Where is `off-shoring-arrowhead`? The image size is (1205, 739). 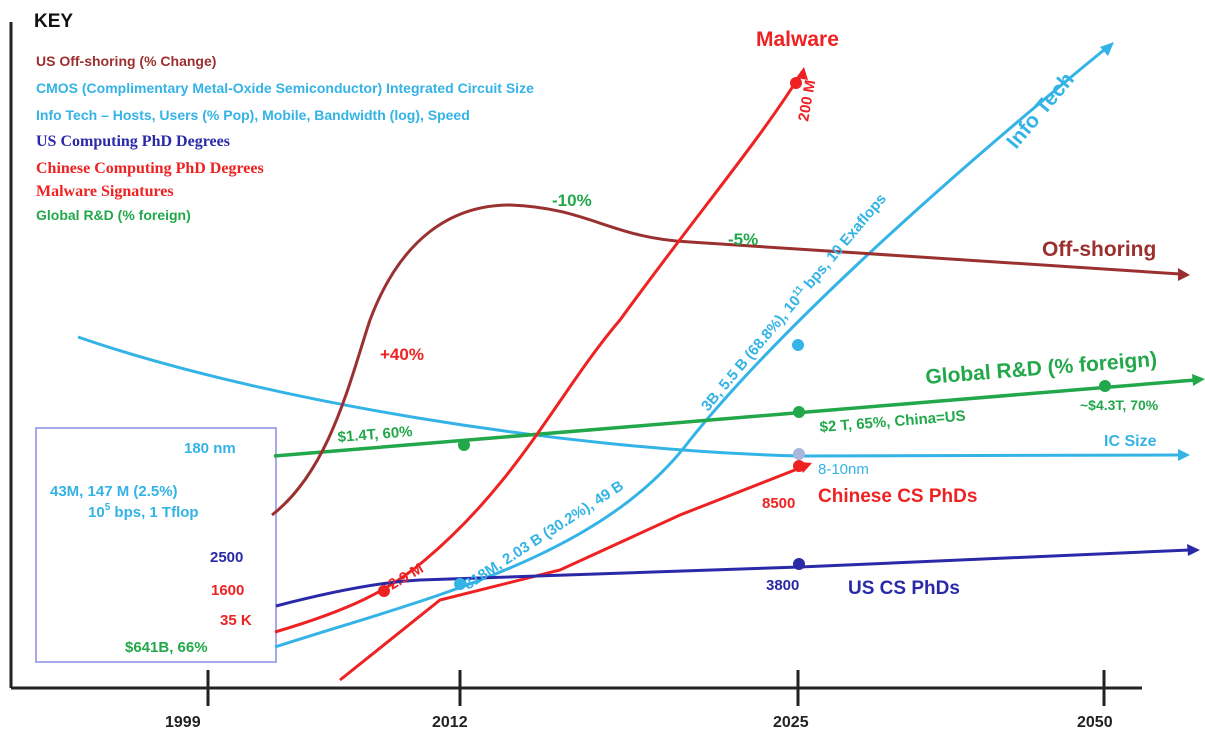 off-shoring-arrowhead is located at coordinates (1184, 274).